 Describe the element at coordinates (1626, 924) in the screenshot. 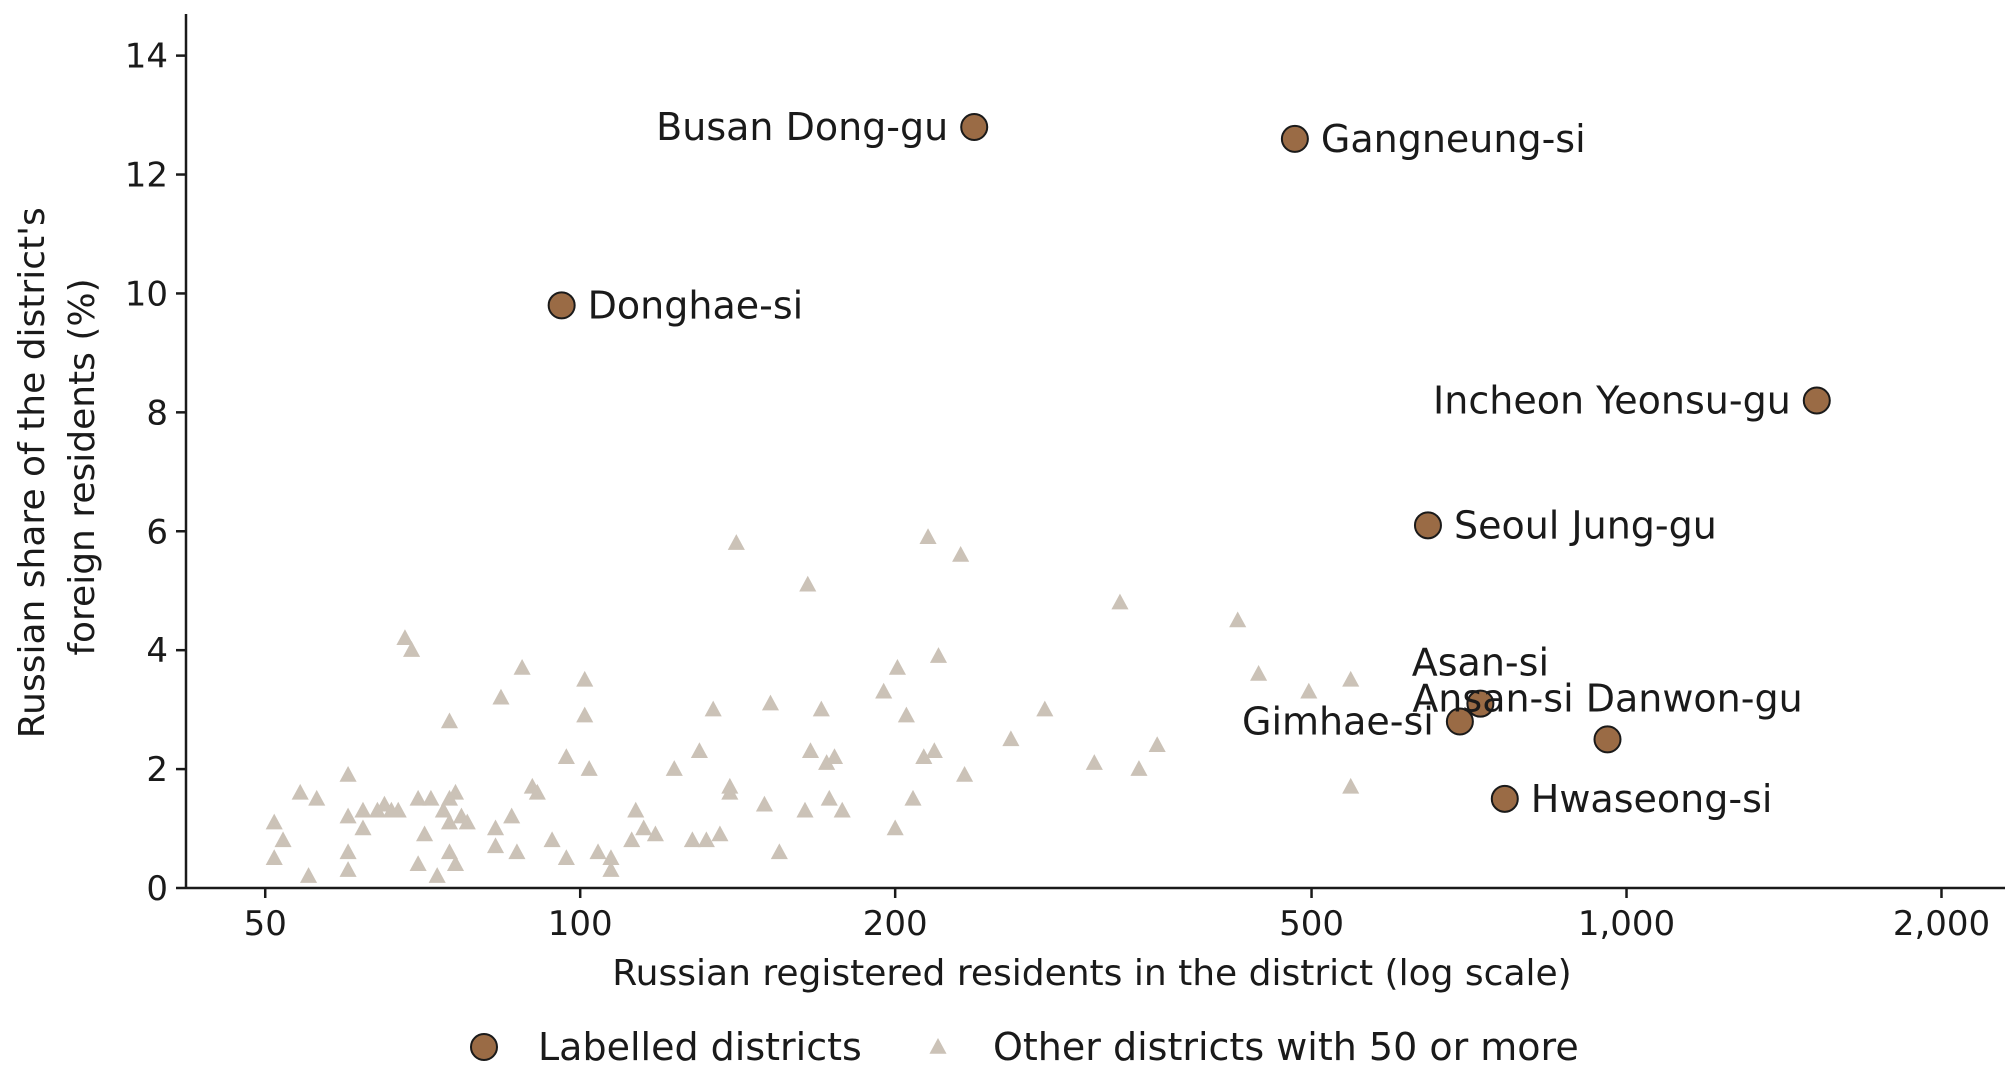

I see `x-tick-label: 1,000` at that location.